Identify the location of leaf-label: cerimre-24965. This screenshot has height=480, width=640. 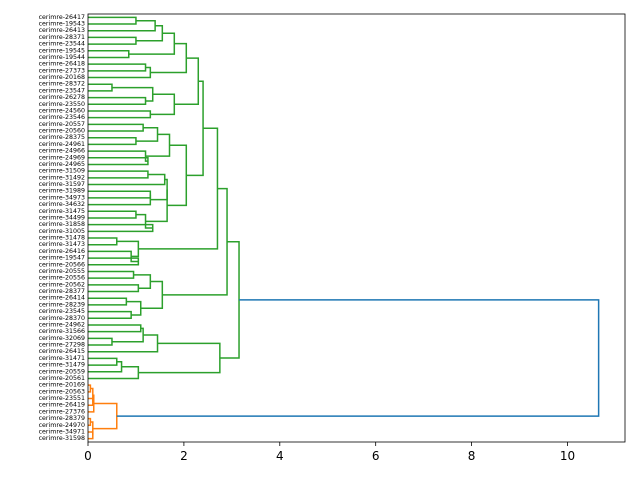
(62, 164).